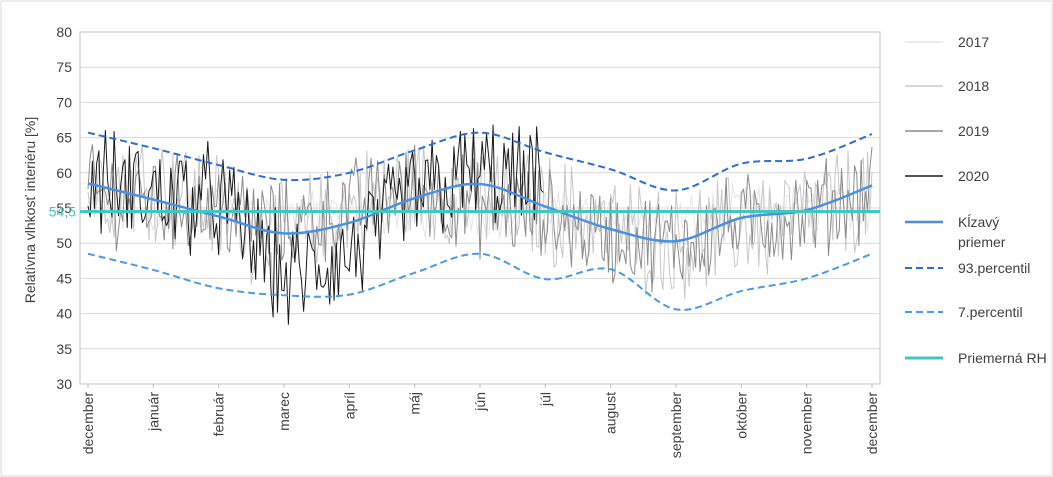 The height and width of the screenshot is (477, 1053). What do you see at coordinates (545, 399) in the screenshot?
I see `x-tick-label: júl` at bounding box center [545, 399].